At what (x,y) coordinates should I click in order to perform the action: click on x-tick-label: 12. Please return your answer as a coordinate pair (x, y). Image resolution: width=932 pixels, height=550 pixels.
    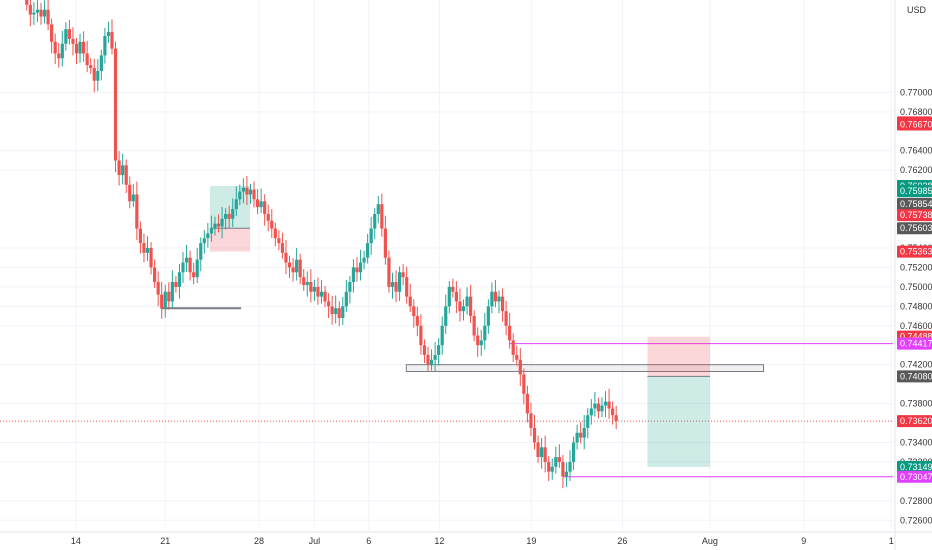
    Looking at the image, I should click on (439, 541).